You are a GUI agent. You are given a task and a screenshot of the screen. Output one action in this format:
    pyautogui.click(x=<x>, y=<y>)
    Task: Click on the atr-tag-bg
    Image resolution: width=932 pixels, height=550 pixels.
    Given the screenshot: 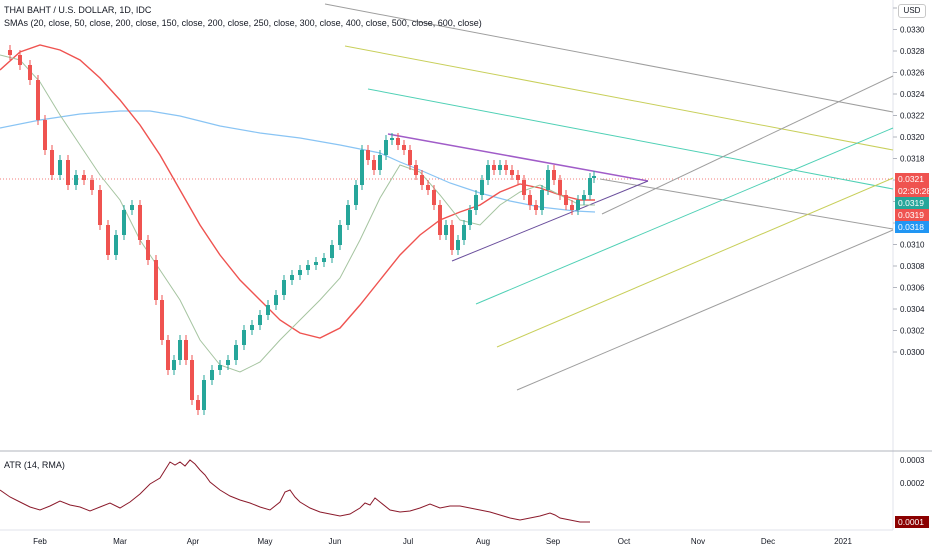 What is the action you would take?
    pyautogui.click(x=912, y=522)
    